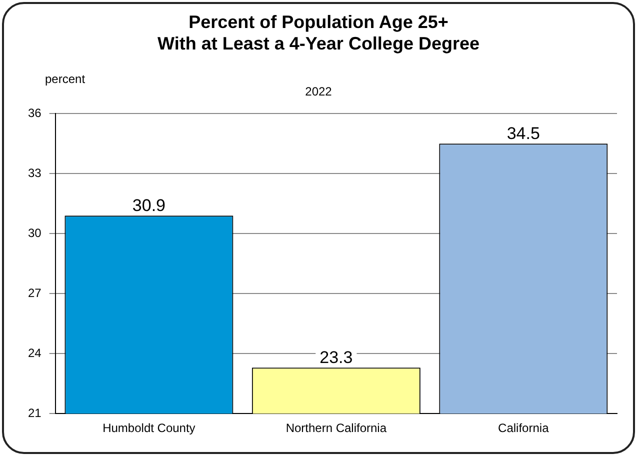 The height and width of the screenshot is (456, 637). Describe the element at coordinates (35, 233) in the screenshot. I see `y-tick-label: 30` at that location.